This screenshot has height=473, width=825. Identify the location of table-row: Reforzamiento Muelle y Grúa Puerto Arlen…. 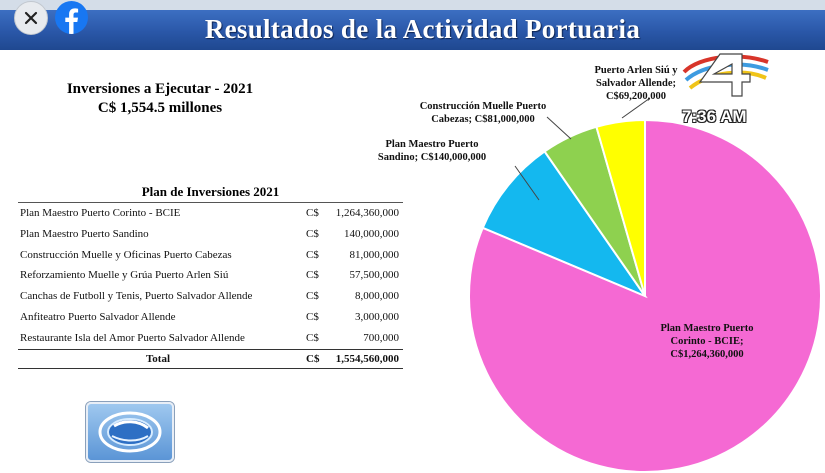
(210, 275).